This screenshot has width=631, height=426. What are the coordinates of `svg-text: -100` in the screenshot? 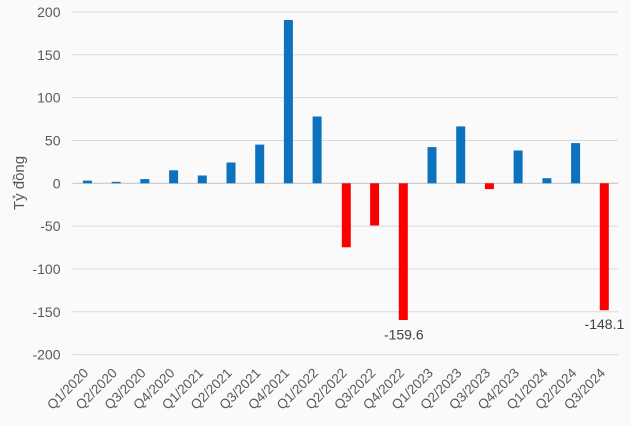 It's located at (46, 269).